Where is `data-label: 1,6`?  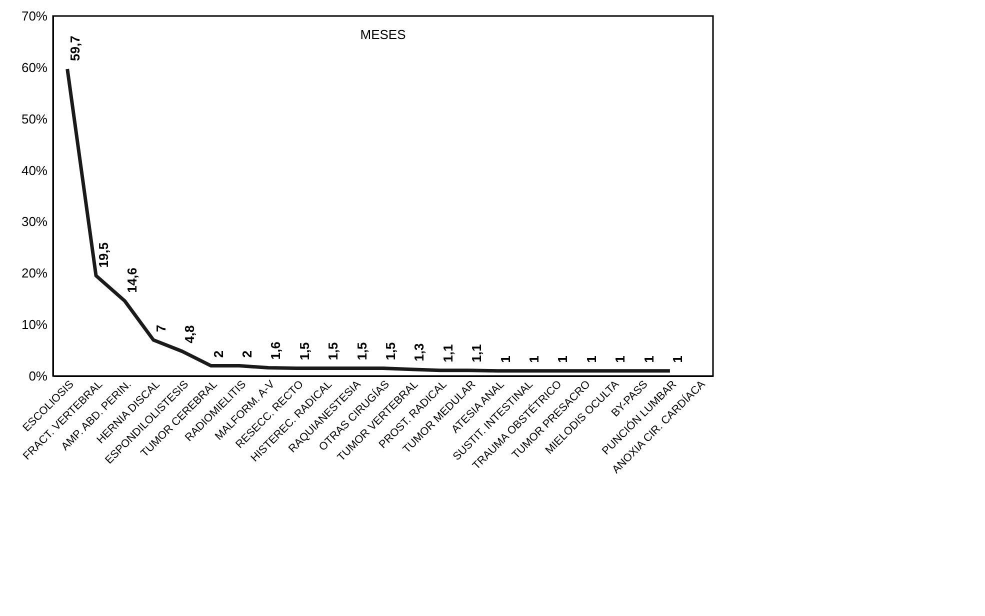 data-label: 1,6 is located at coordinates (276, 351).